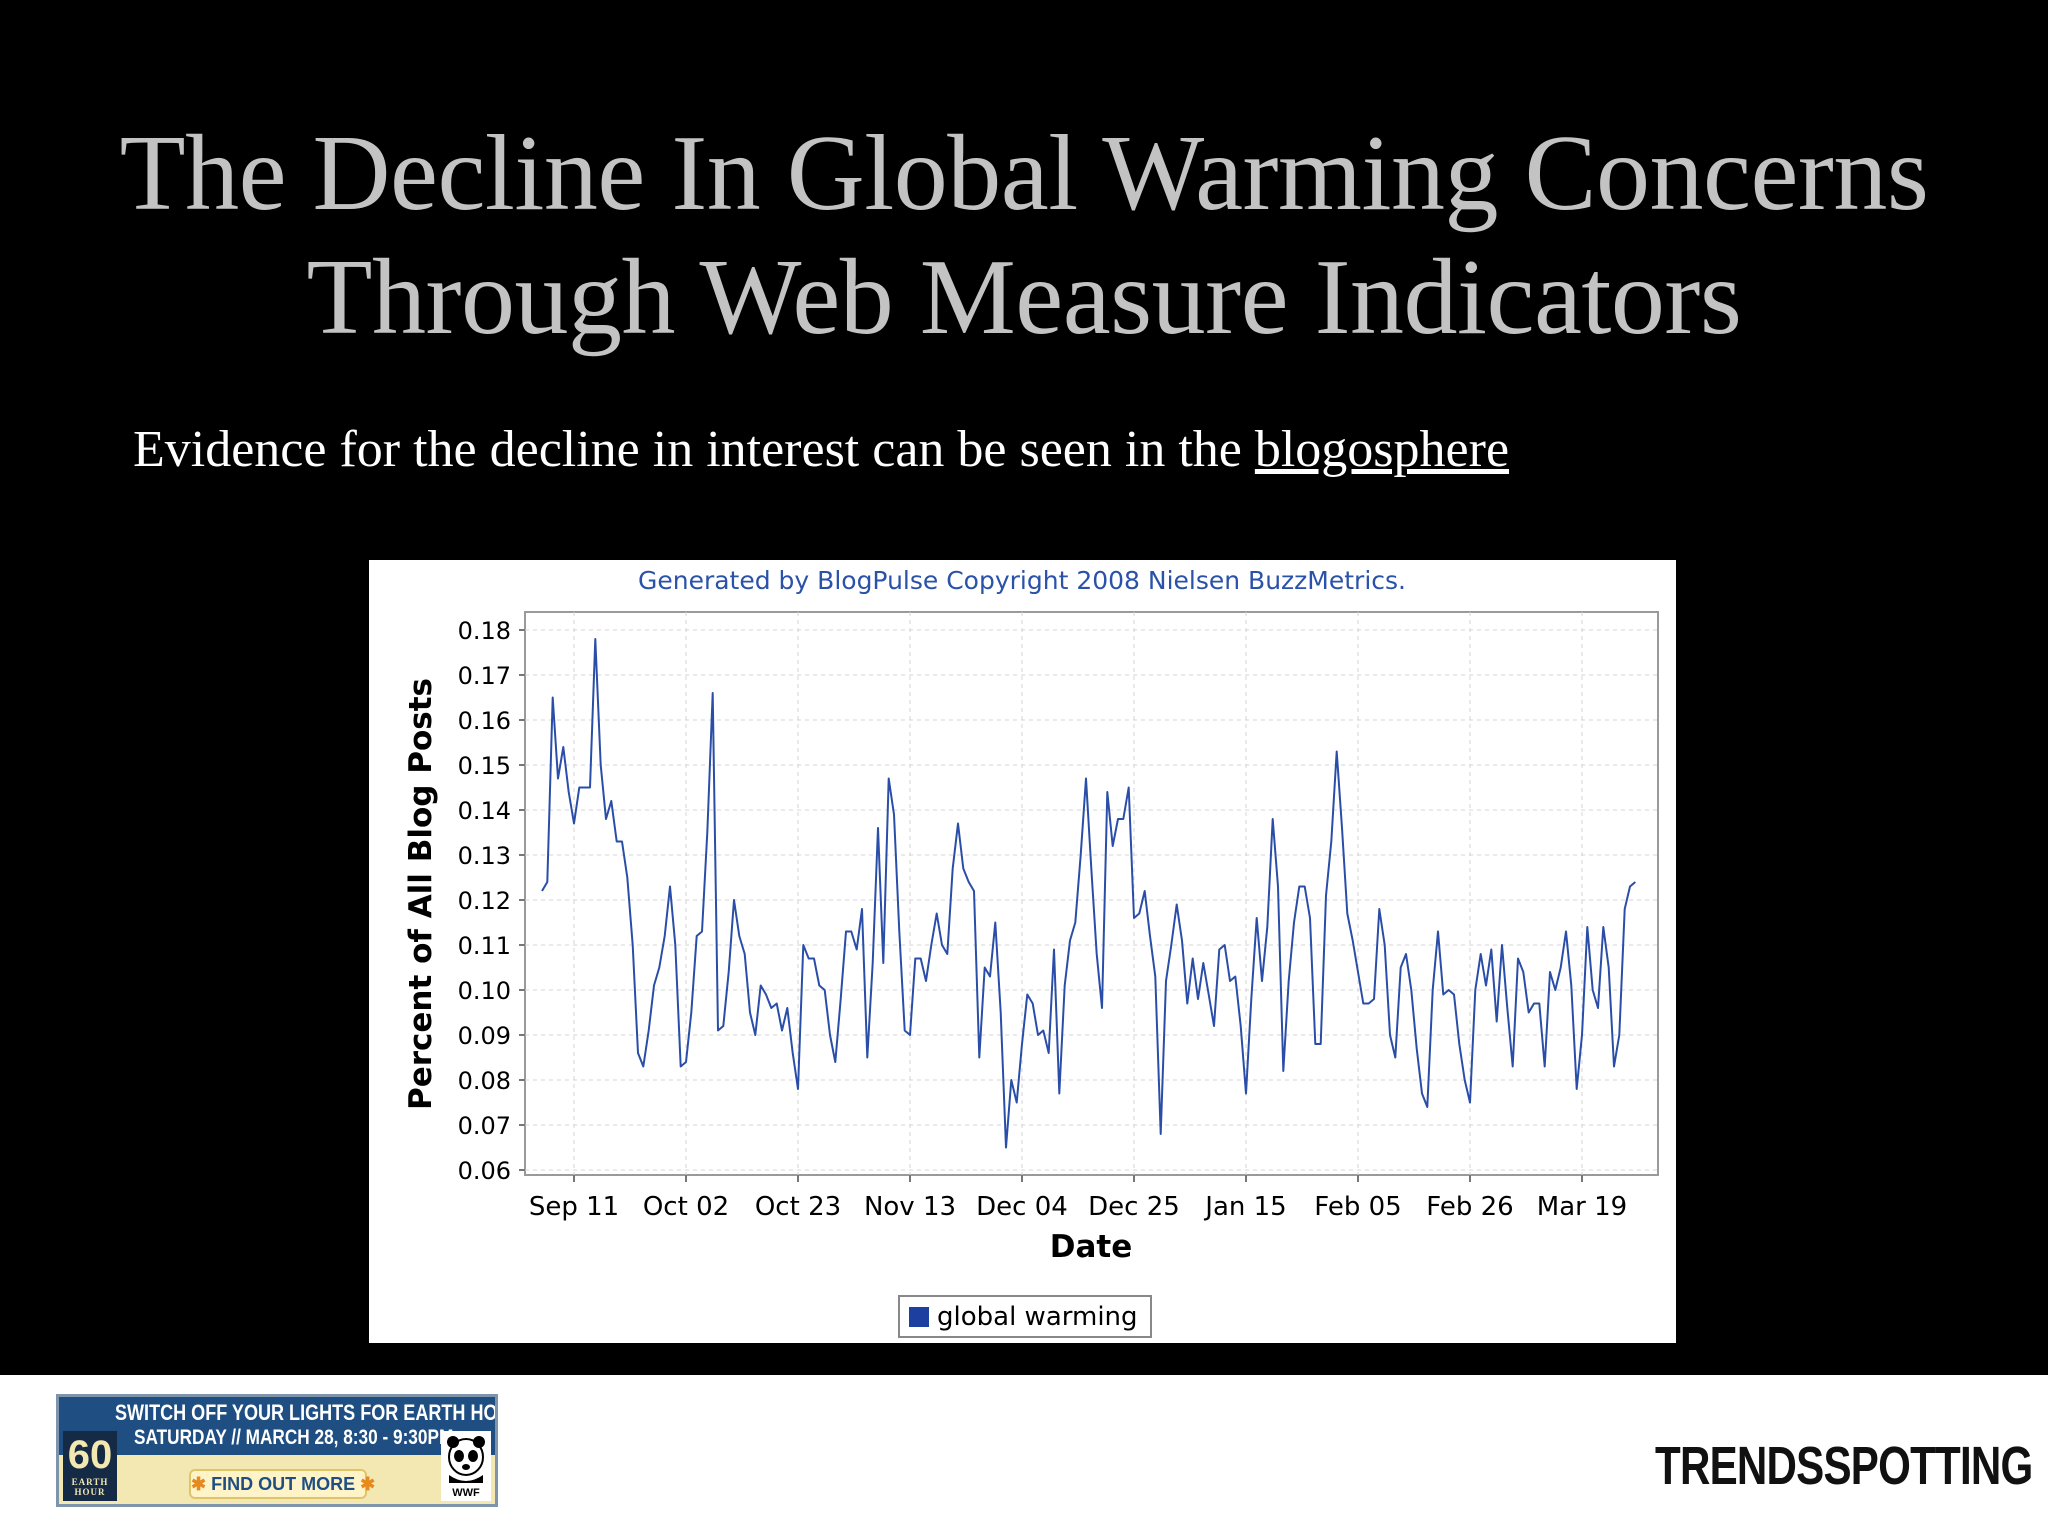 The image size is (2048, 1536). What do you see at coordinates (484, 1036) in the screenshot?
I see `y-tick-label: 0.09` at bounding box center [484, 1036].